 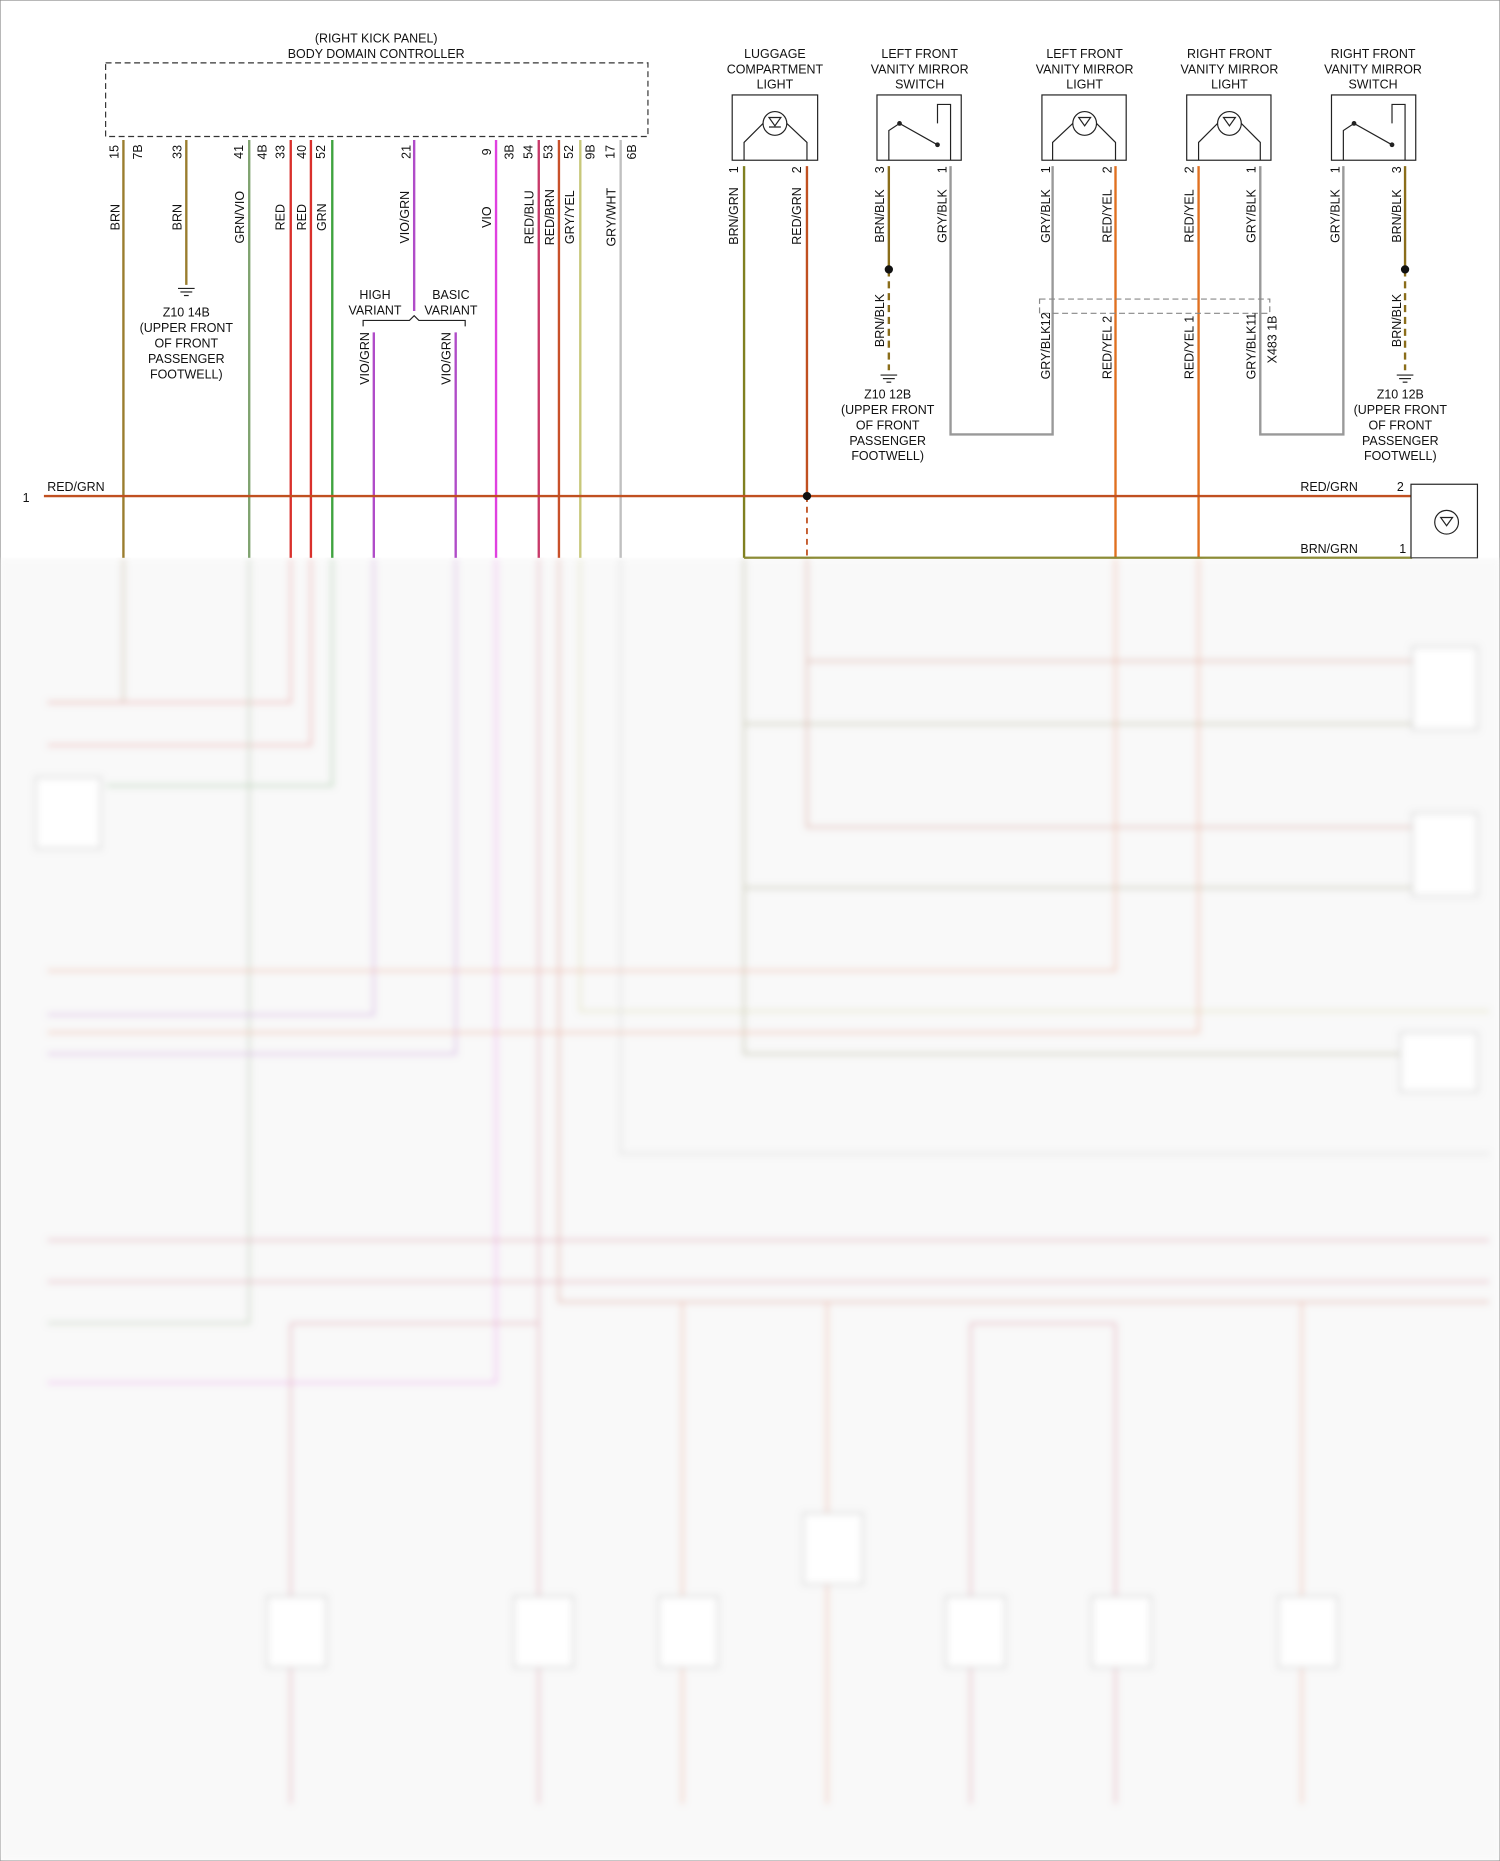 What do you see at coordinates (529, 152) in the screenshot?
I see `pin-label: 54` at bounding box center [529, 152].